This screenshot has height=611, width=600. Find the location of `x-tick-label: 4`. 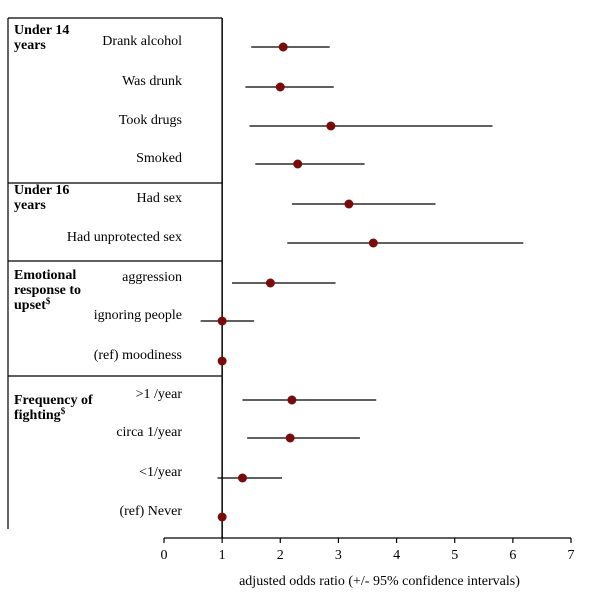

x-tick-label: 4 is located at coordinates (396, 555).